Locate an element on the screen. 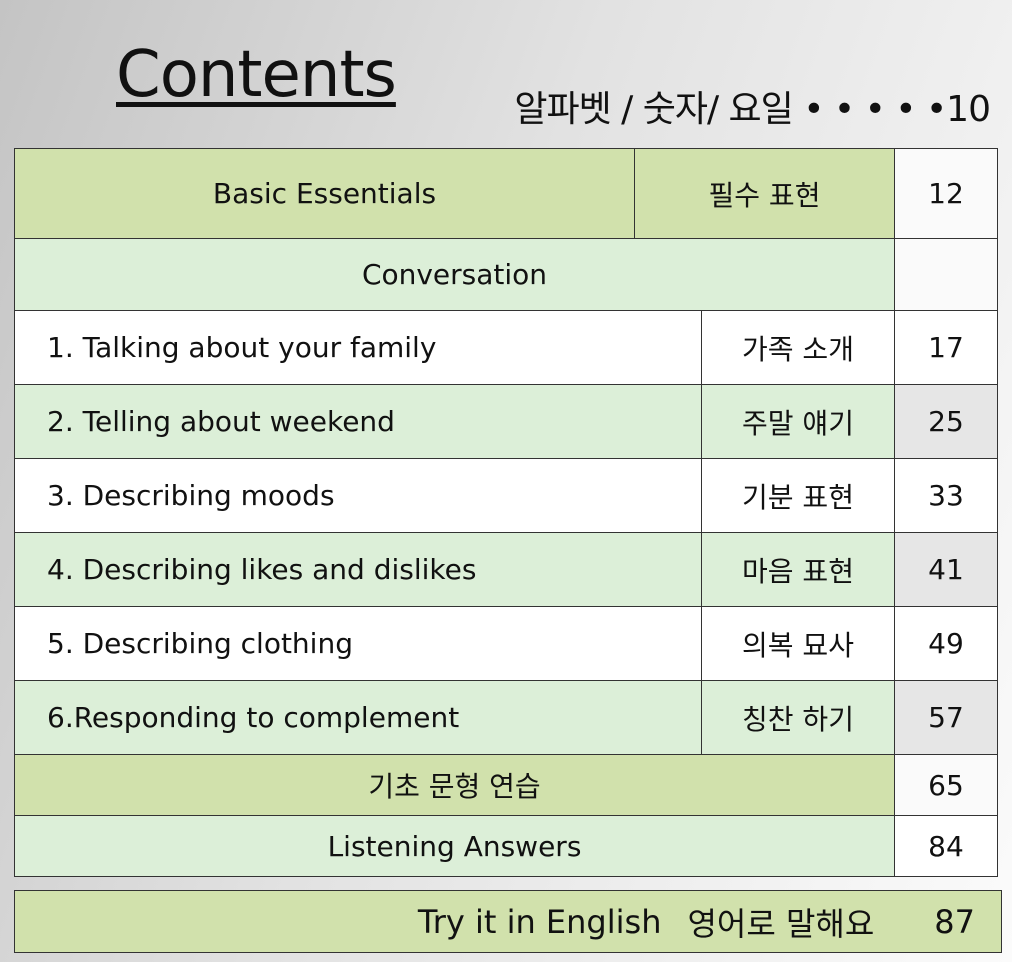 Image resolution: width=1012 pixels, height=962 pixels. lesson-title: 2. Telling about weekend is located at coordinates (358, 421).